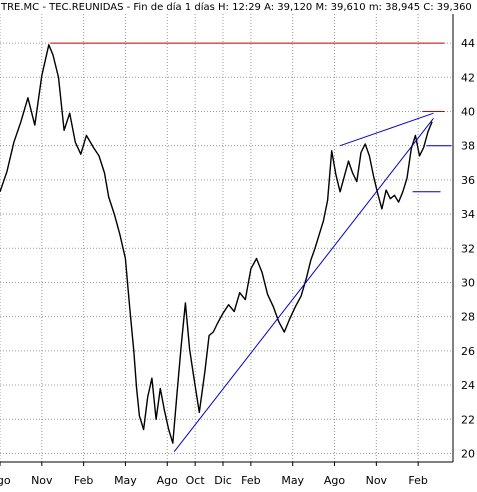 The image size is (477, 492). I want to click on x-tick-label: Oct, so click(196, 480).